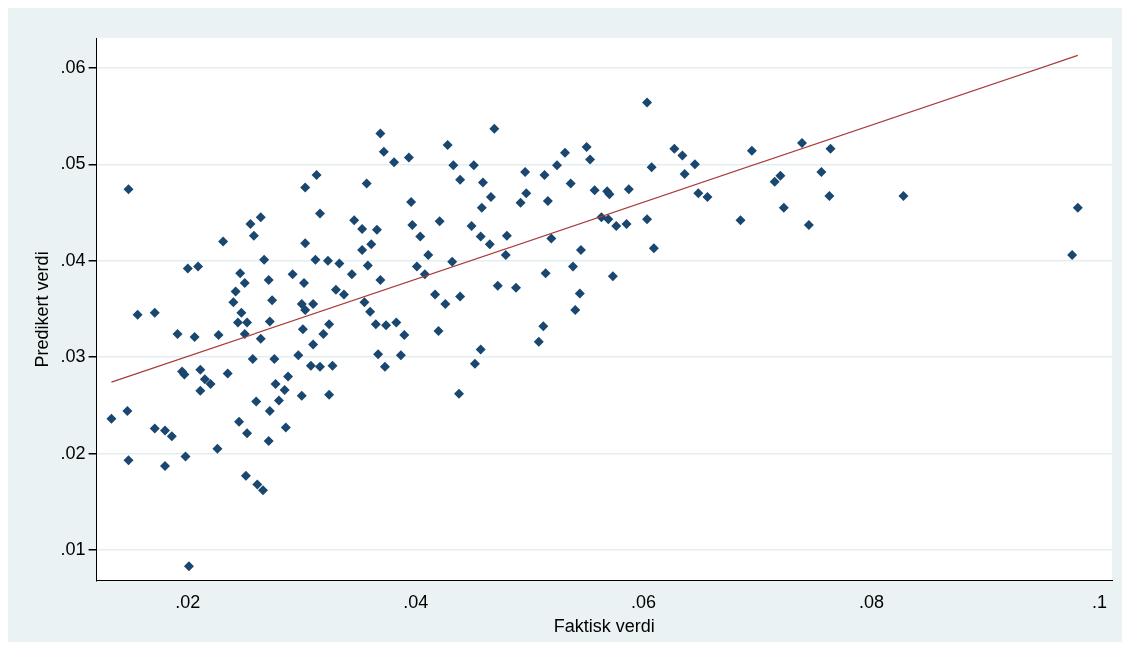 The height and width of the screenshot is (650, 1130). What do you see at coordinates (188, 601) in the screenshot?
I see `x-tick-label: .02` at bounding box center [188, 601].